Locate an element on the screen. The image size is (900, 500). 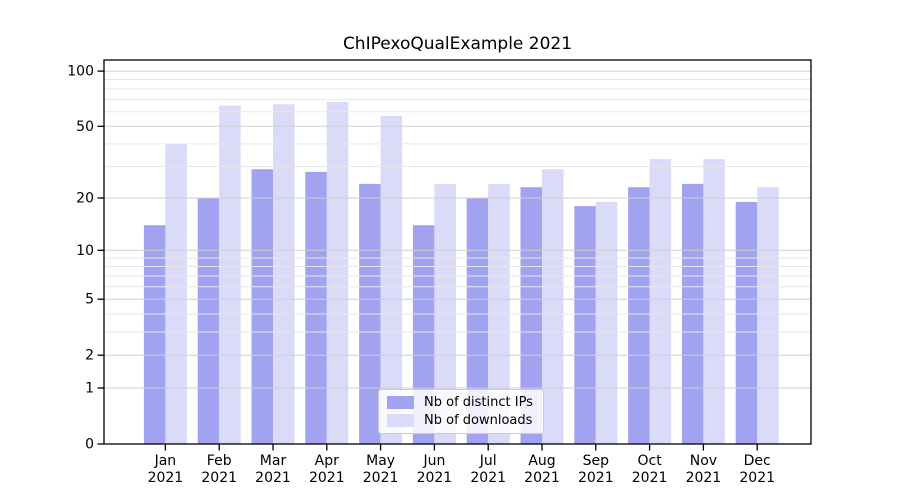
y-tick-label: 0 is located at coordinates (89, 445).